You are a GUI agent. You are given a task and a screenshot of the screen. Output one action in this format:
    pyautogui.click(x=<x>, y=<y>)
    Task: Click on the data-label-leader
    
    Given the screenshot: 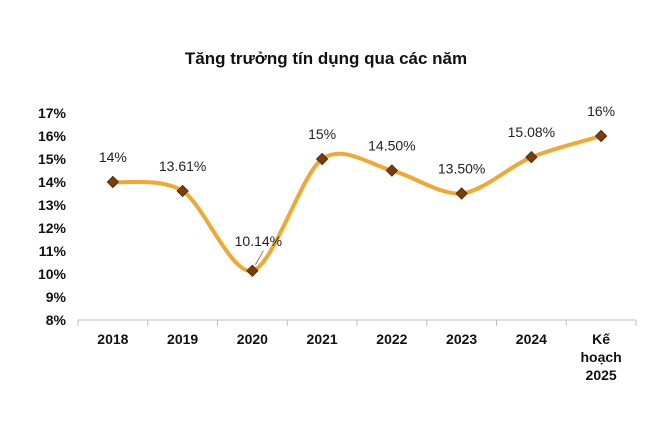 What is the action you would take?
    pyautogui.click(x=259, y=258)
    